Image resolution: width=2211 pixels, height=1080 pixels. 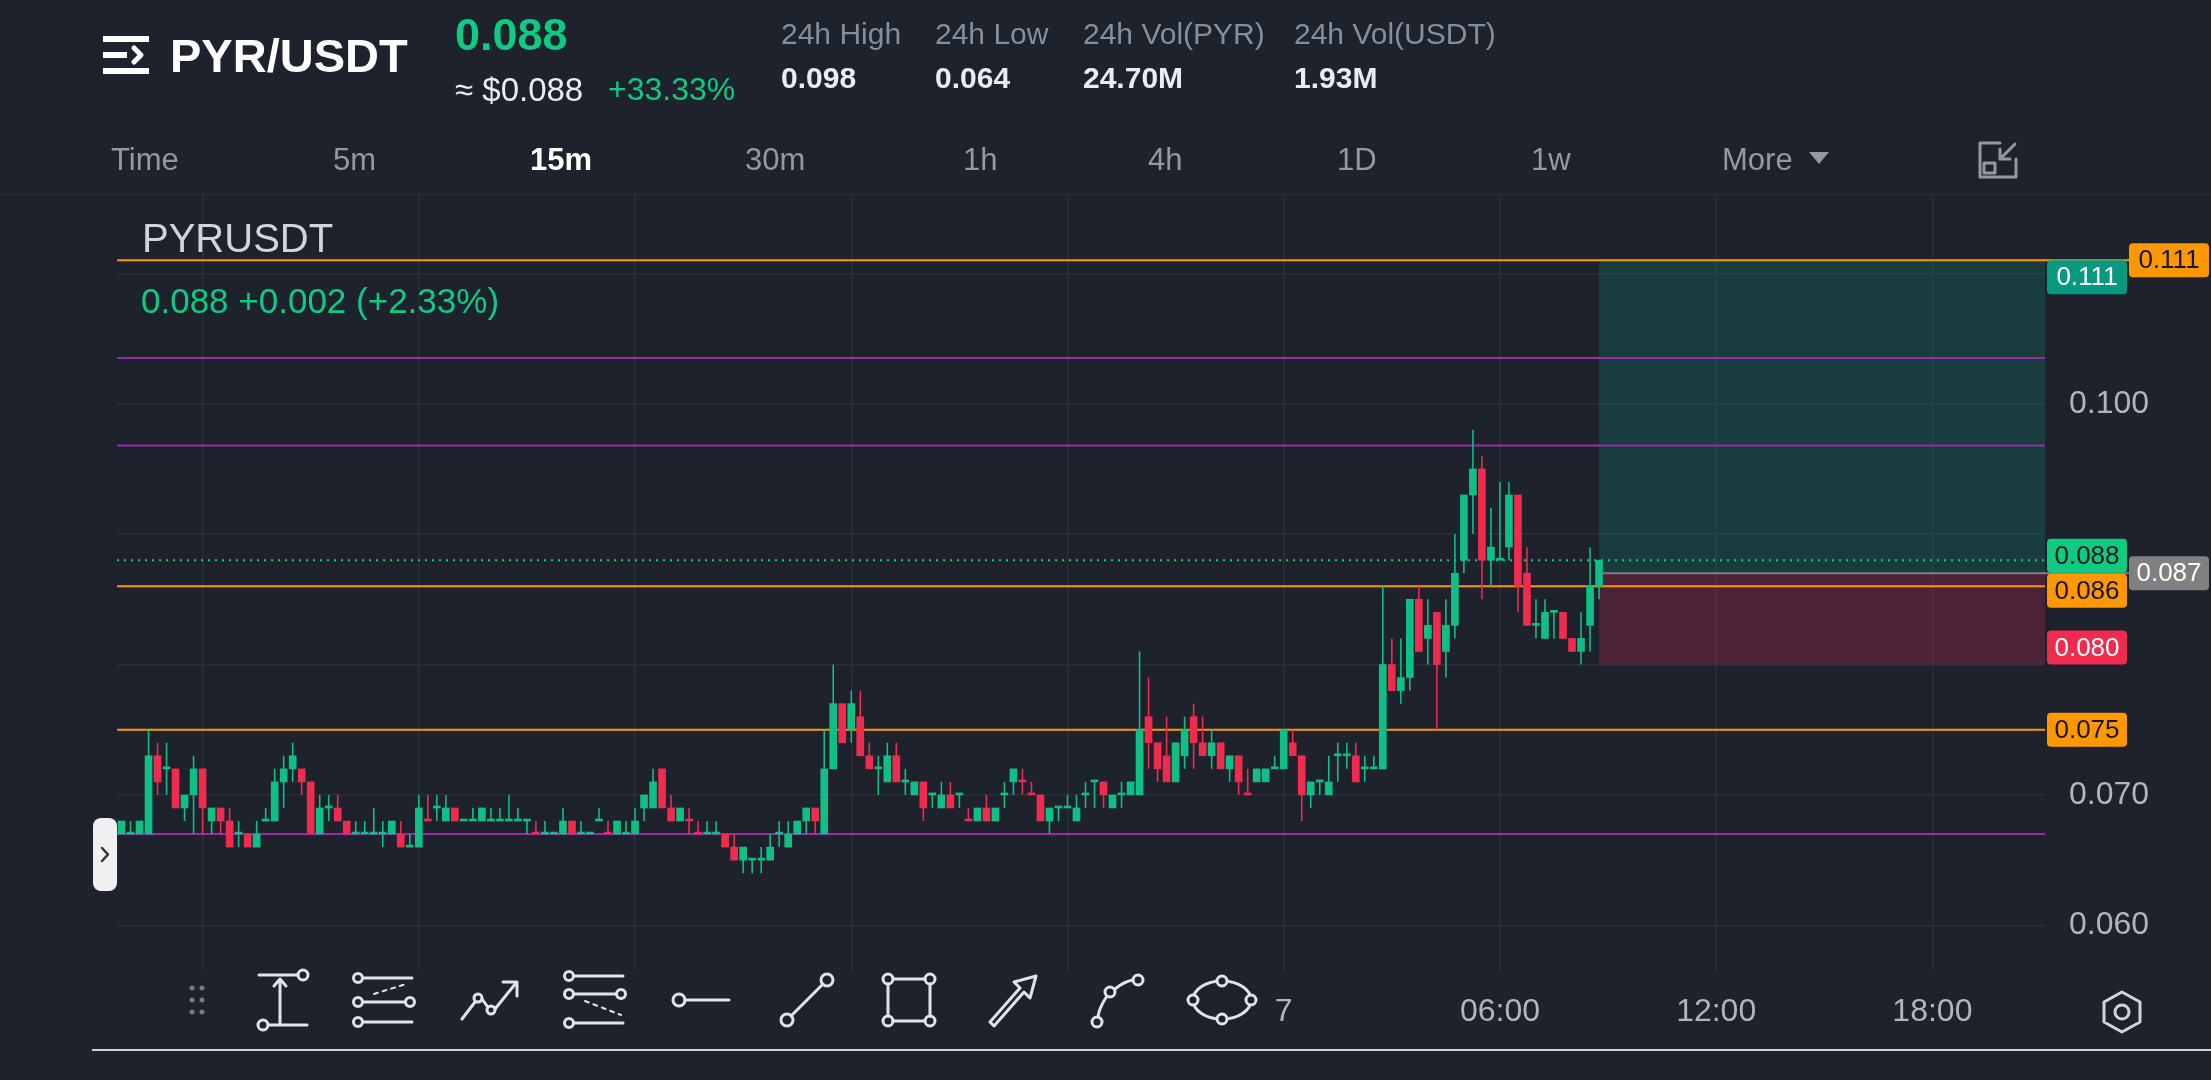 I want to click on x-tick-label: 7, so click(x=1283, y=1010).